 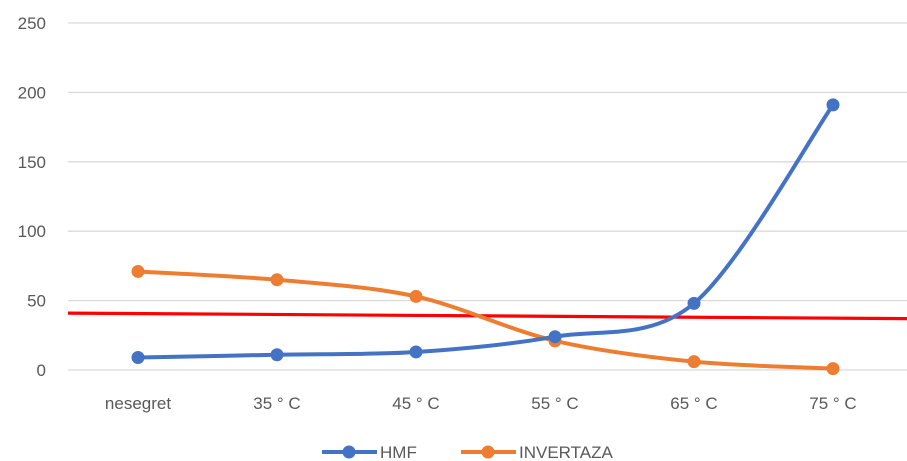 I want to click on legend-label-hmf: HMF, so click(x=398, y=452).